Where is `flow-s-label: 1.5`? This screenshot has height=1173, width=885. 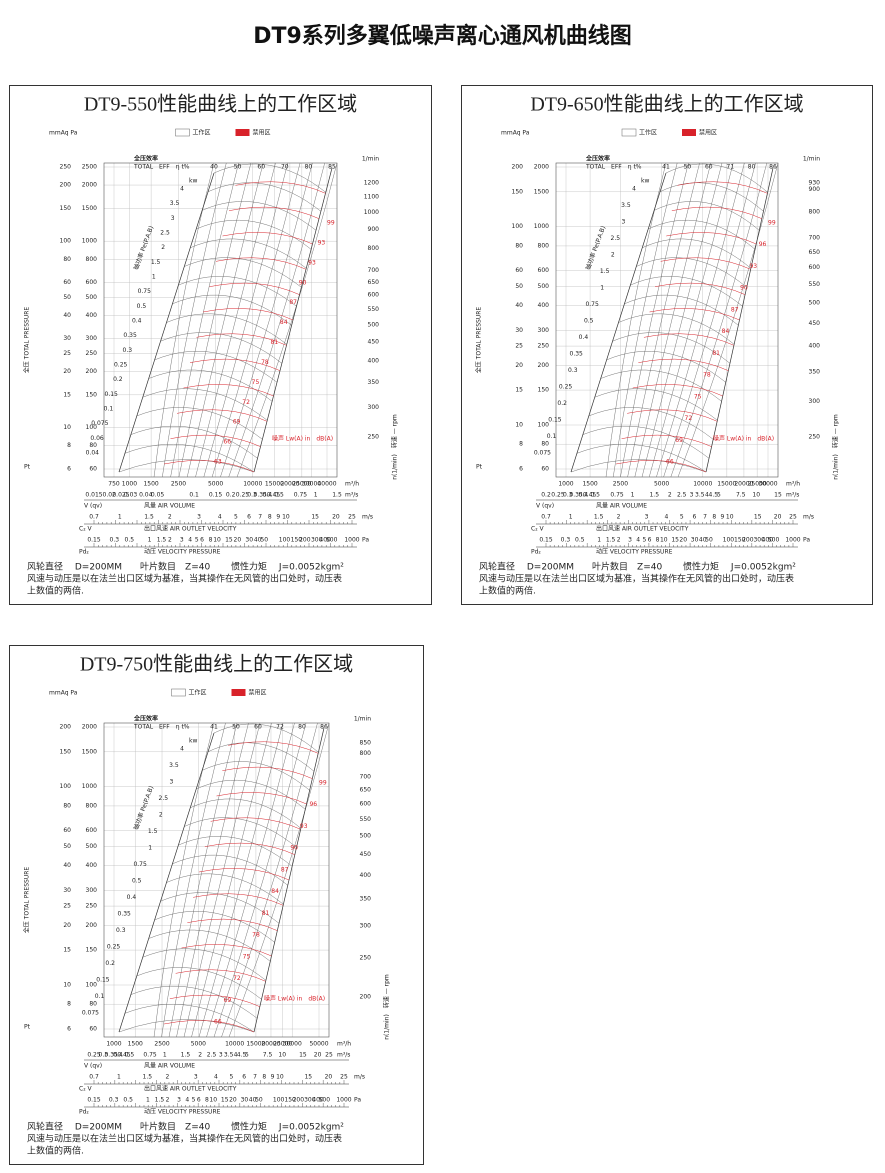
flow-s-label: 1.5 is located at coordinates (337, 495).